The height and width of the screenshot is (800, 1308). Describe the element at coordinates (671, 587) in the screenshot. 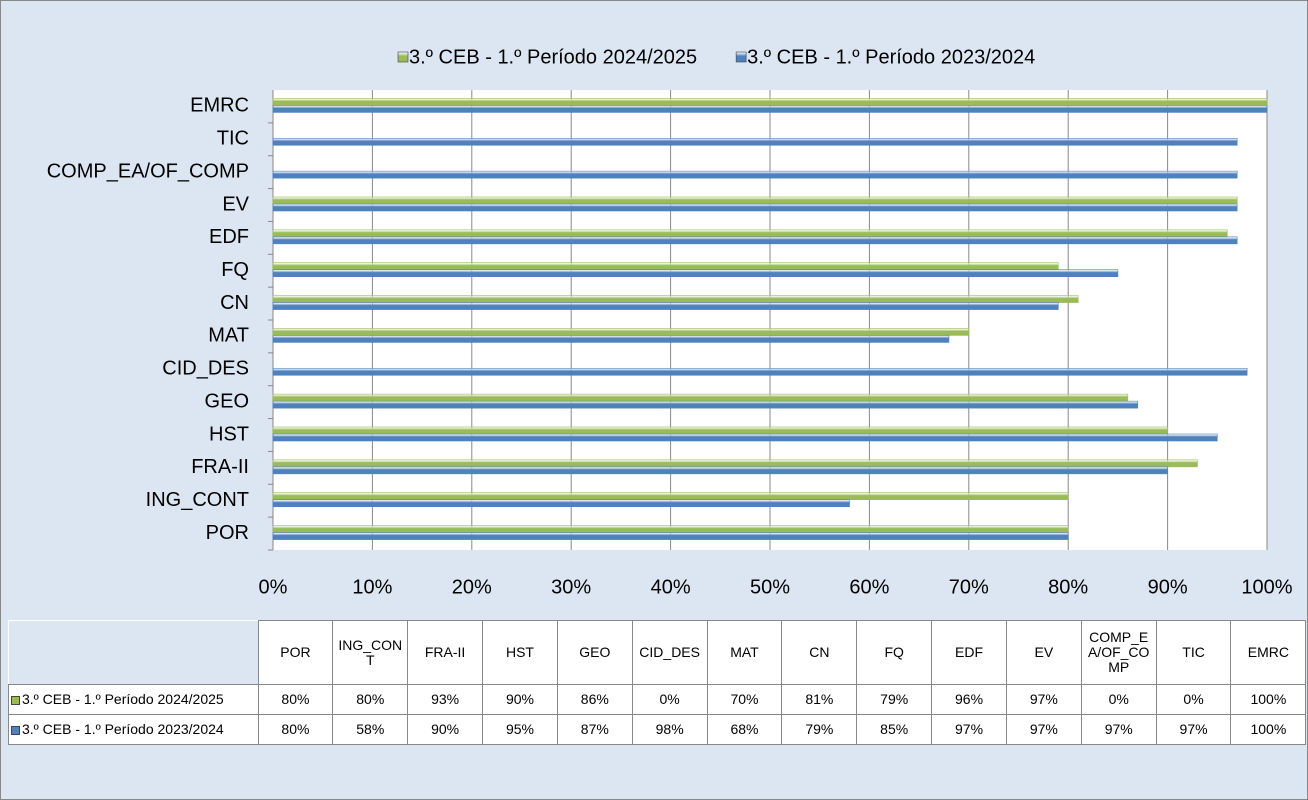

I see `x-tick-label: 40%` at that location.